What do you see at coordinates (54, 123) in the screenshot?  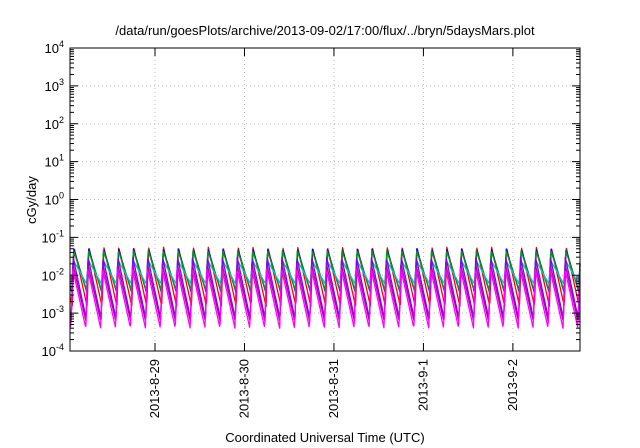 I see `y-tick-label: 10²` at bounding box center [54, 123].